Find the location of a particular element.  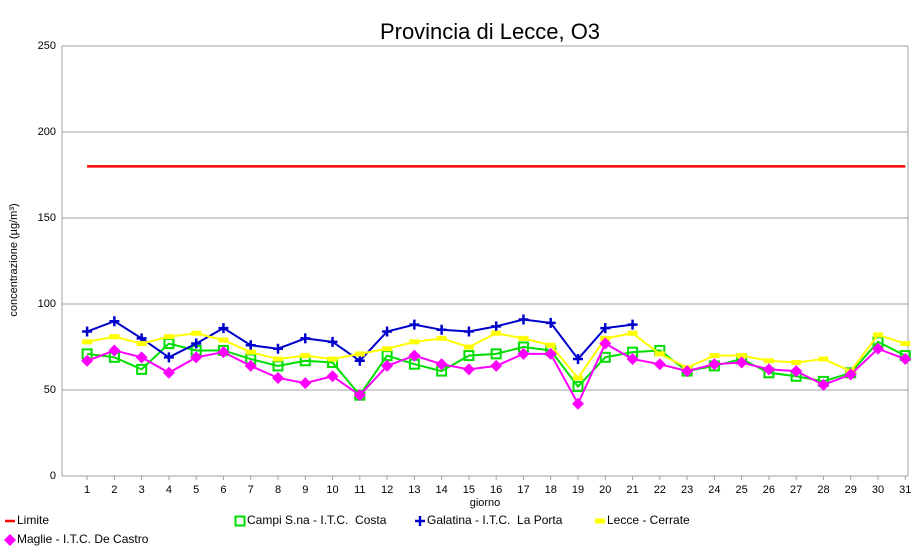

legend-label: Limite is located at coordinates (33, 520).